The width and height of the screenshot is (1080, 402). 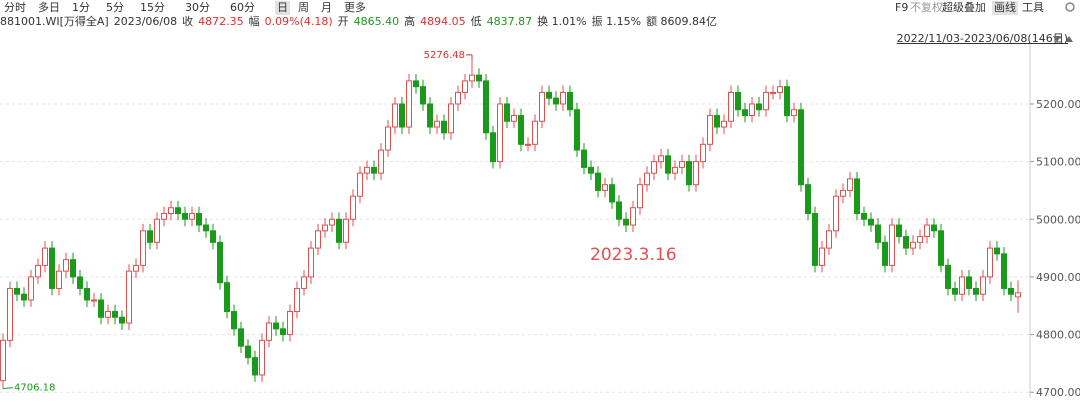 I want to click on toolbar-tool: 工具, so click(x=1033, y=7).